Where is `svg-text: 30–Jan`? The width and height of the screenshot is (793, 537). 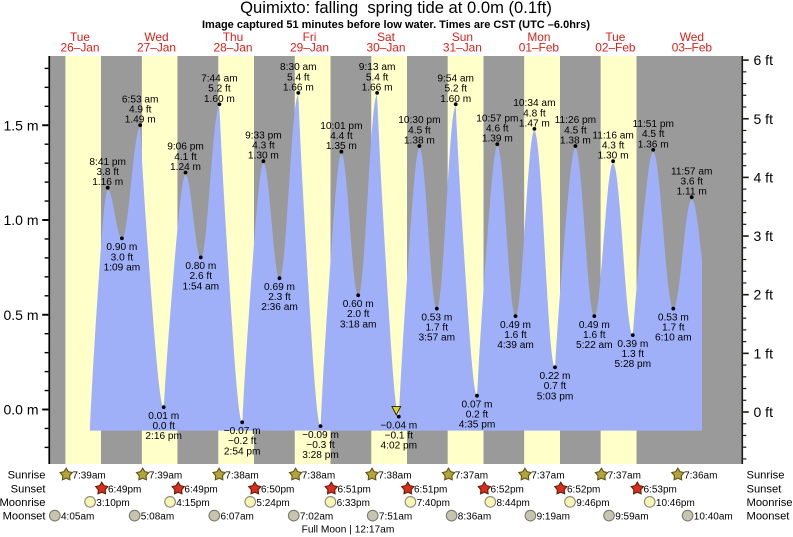 svg-text: 30–Jan is located at coordinates (385, 48).